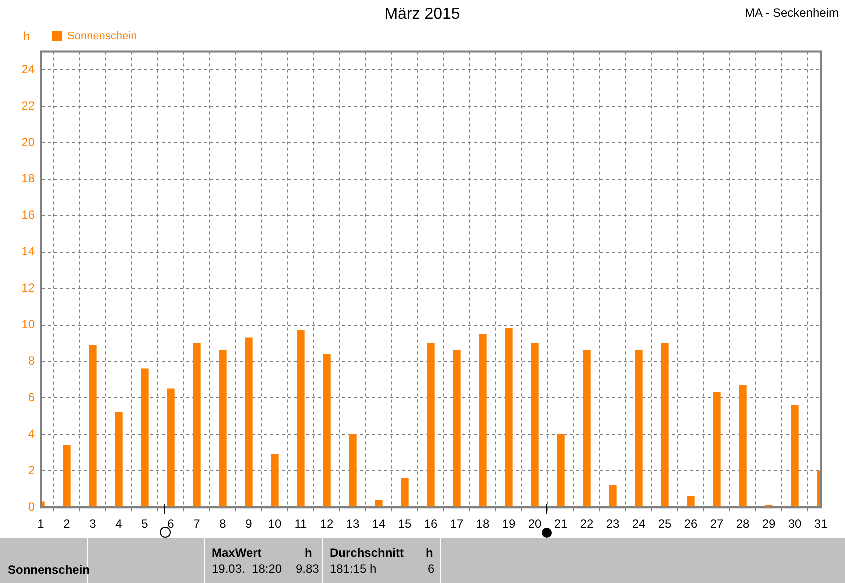 The height and width of the screenshot is (583, 845). I want to click on x-tick-label: 1, so click(41, 524).